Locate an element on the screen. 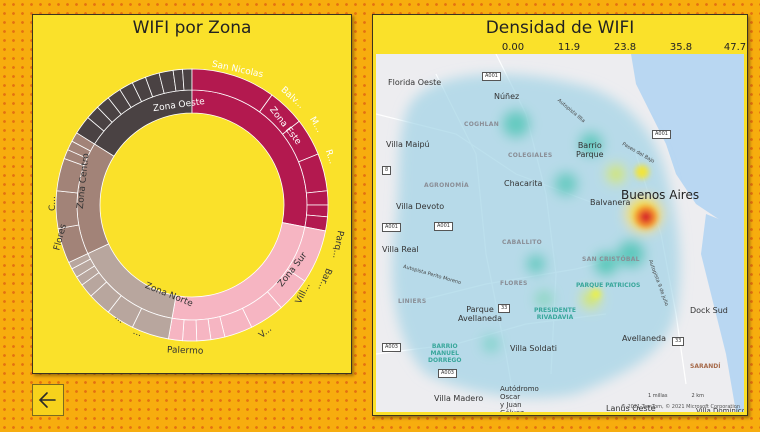 This screenshot has height=432, width=760. legend-tick-2: 23.8 is located at coordinates (625, 47).